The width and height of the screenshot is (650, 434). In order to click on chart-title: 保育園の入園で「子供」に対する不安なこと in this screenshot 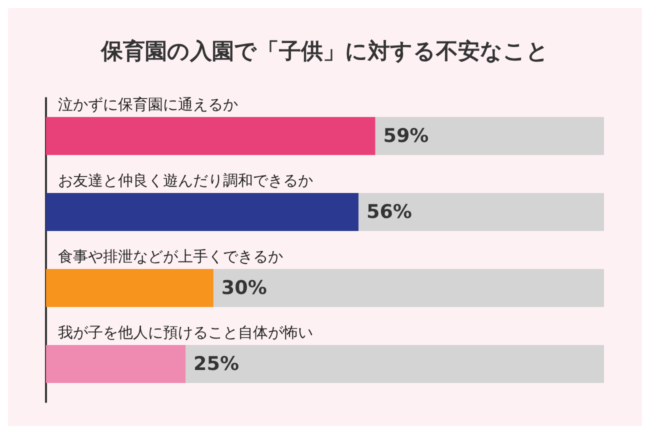, I will do `click(324, 51)`.